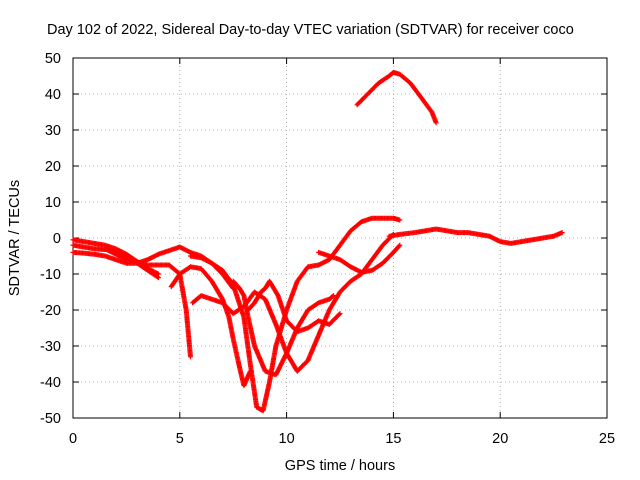 This screenshot has width=640, height=480. I want to click on y-tick-label: -50, so click(50, 419).